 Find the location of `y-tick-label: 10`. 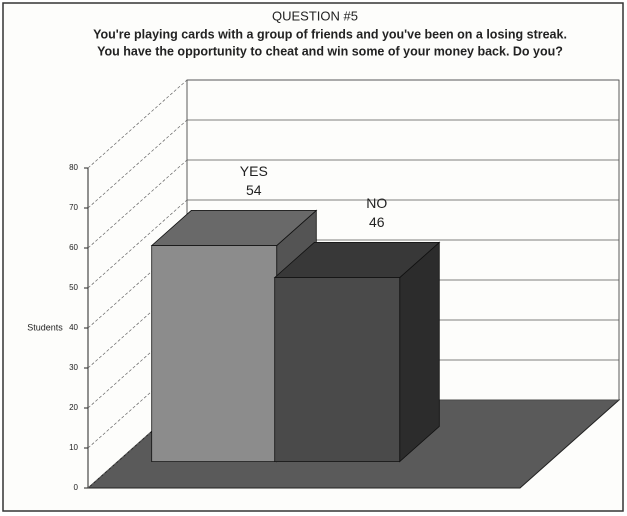

y-tick-label: 10 is located at coordinates (73, 447).